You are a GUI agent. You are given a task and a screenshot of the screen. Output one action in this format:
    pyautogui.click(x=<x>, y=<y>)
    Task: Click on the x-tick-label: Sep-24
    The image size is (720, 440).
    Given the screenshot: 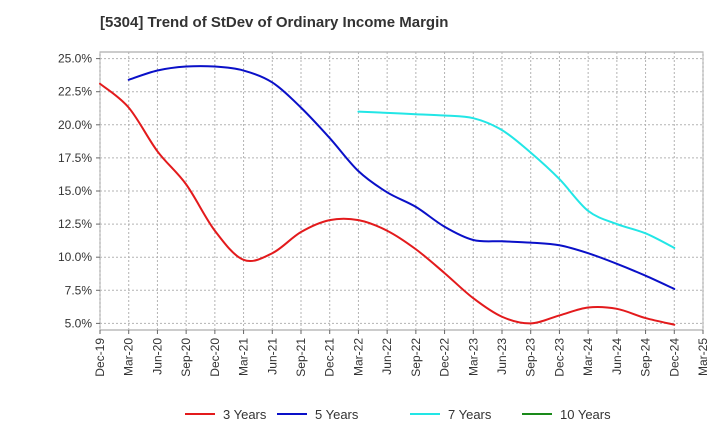 What is the action you would take?
    pyautogui.click(x=646, y=357)
    